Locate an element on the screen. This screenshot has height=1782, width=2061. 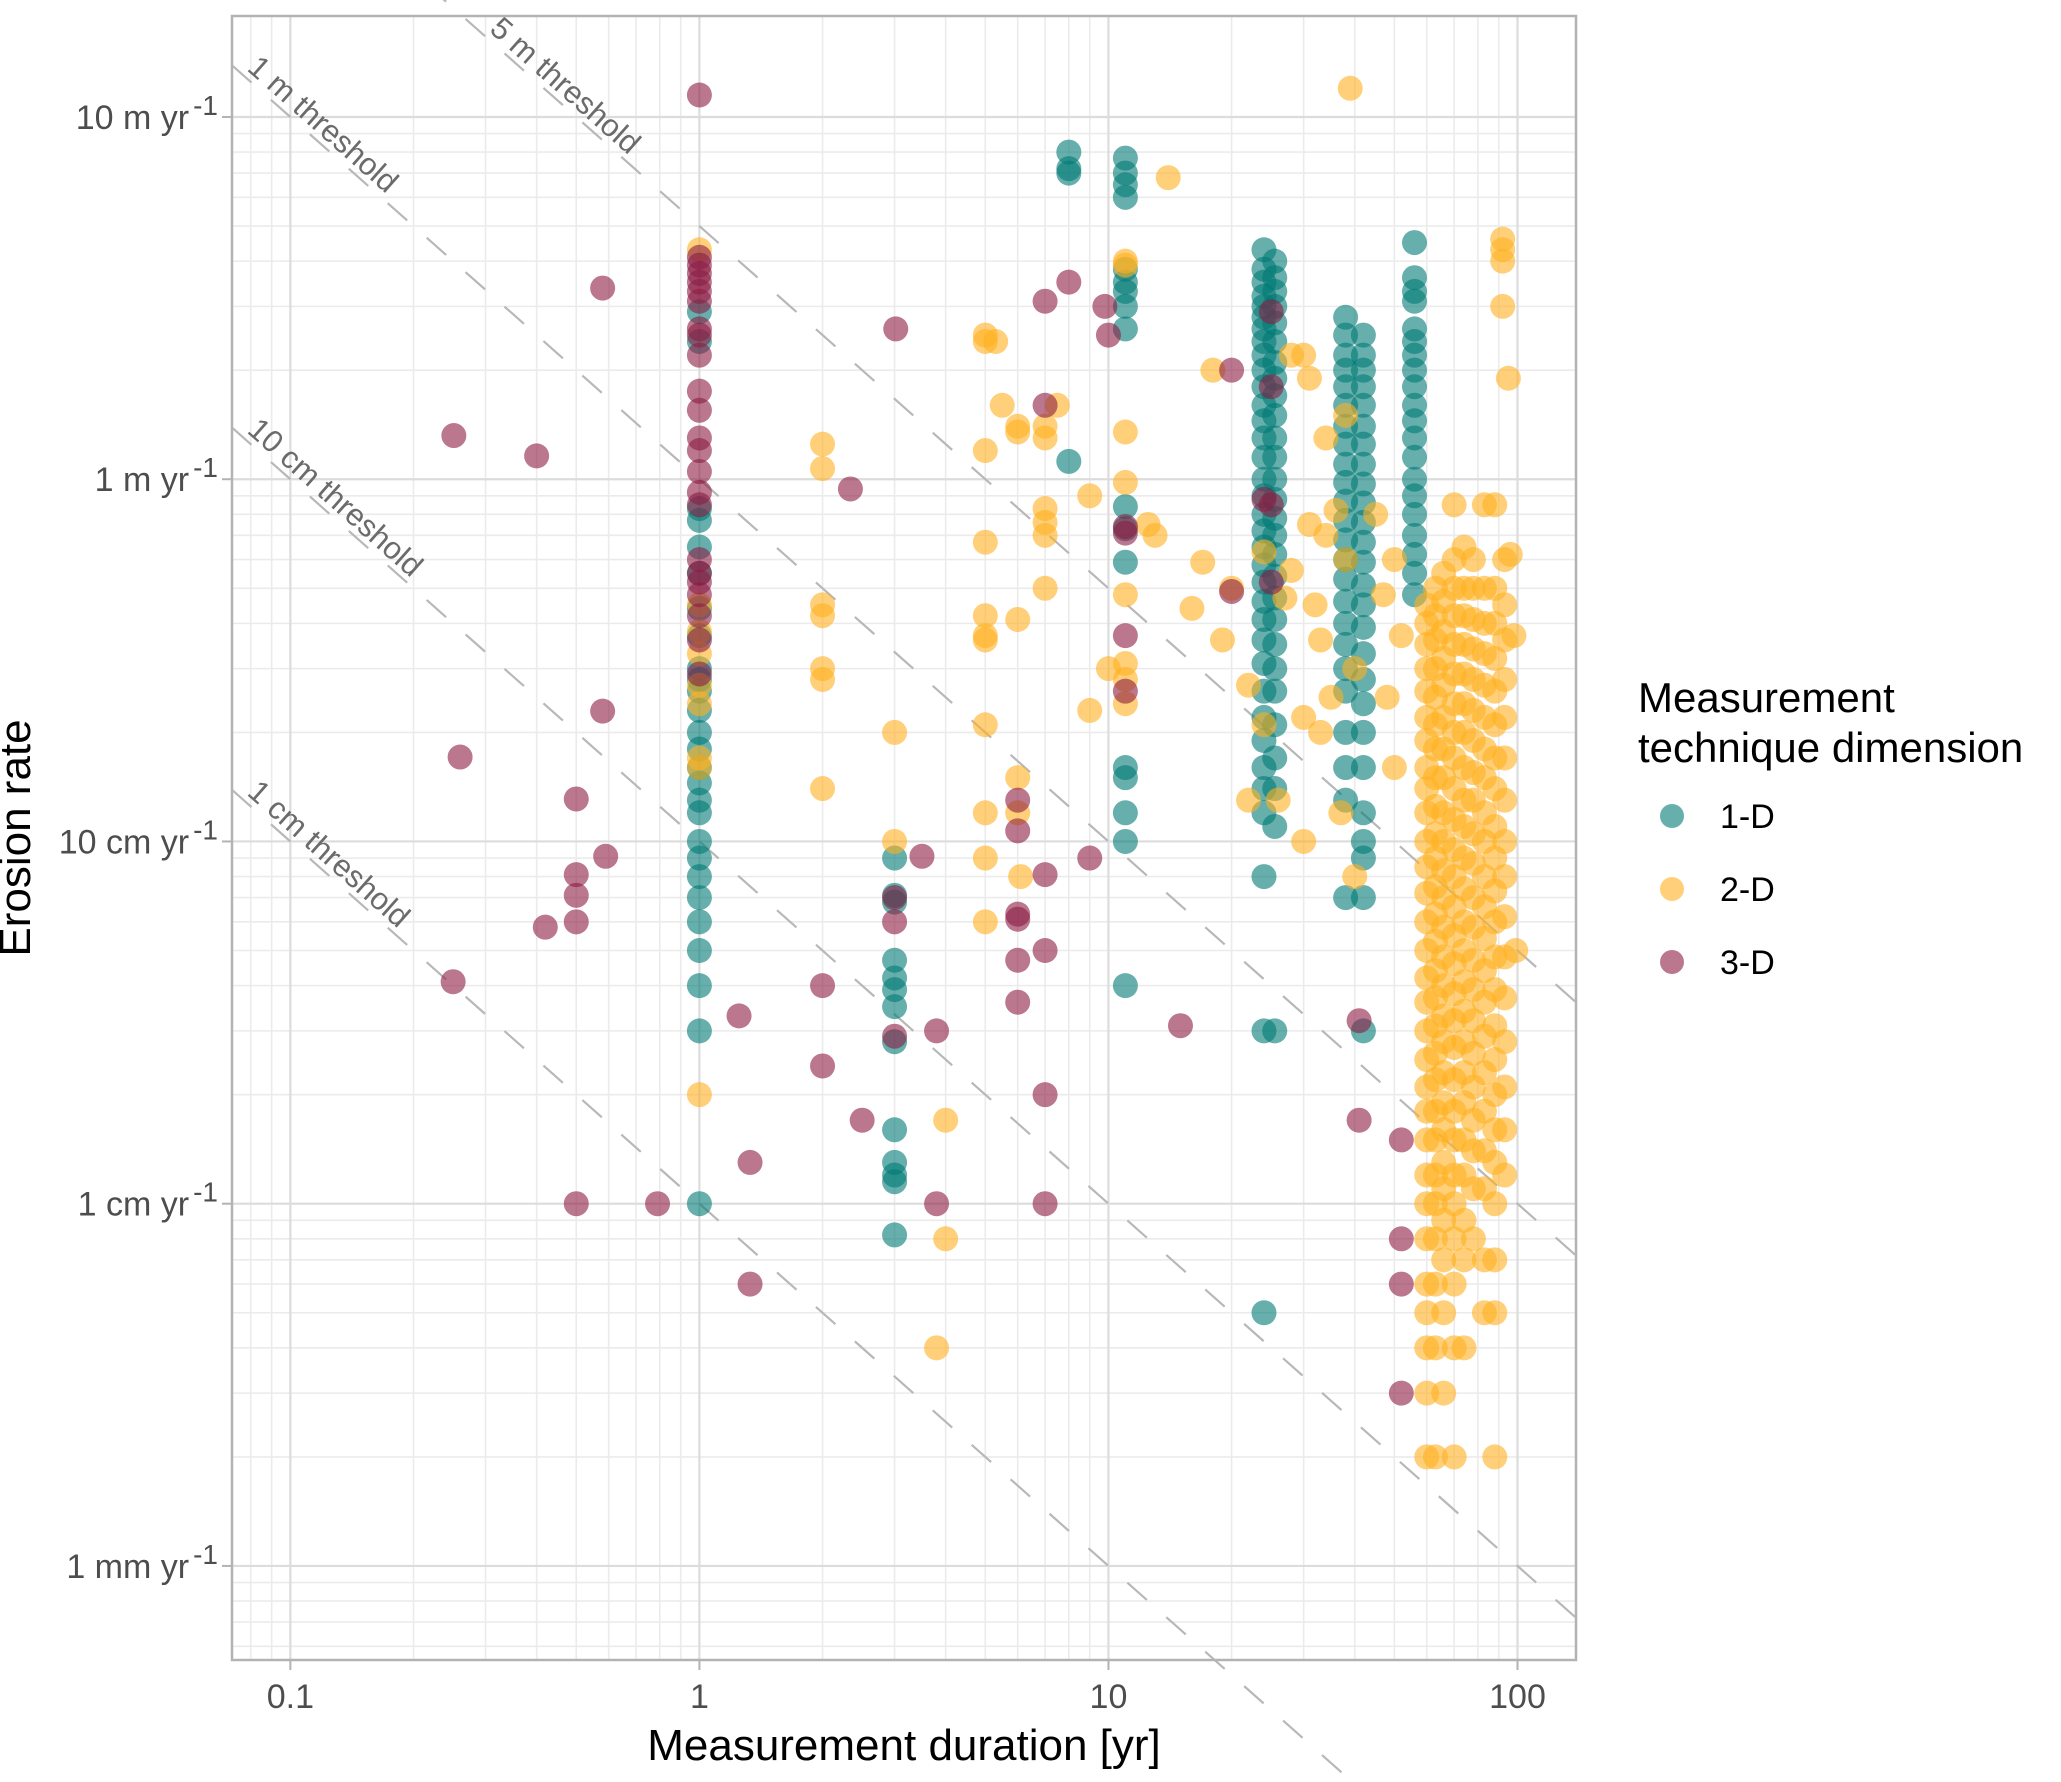
legend-label-1-d: 1-D is located at coordinates (1747, 817).